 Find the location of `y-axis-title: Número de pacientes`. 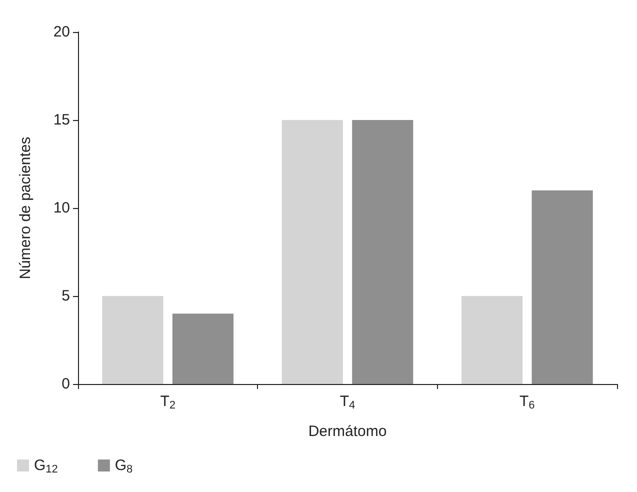

y-axis-title: Número de pacientes is located at coordinates (25, 208).